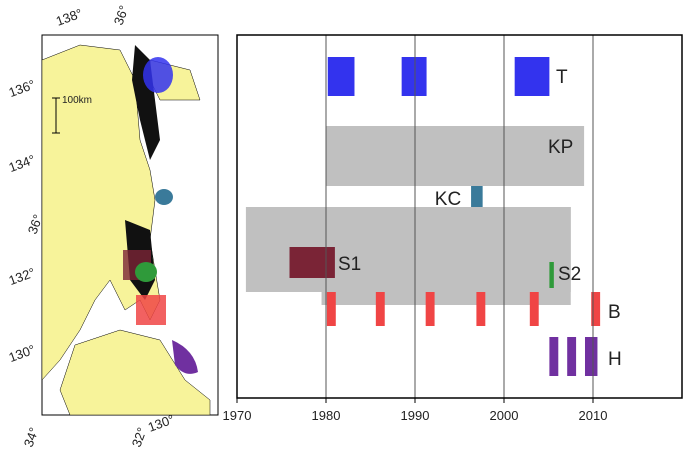  What do you see at coordinates (593, 415) in the screenshot?
I see `x-tick-label: 2010` at bounding box center [593, 415].